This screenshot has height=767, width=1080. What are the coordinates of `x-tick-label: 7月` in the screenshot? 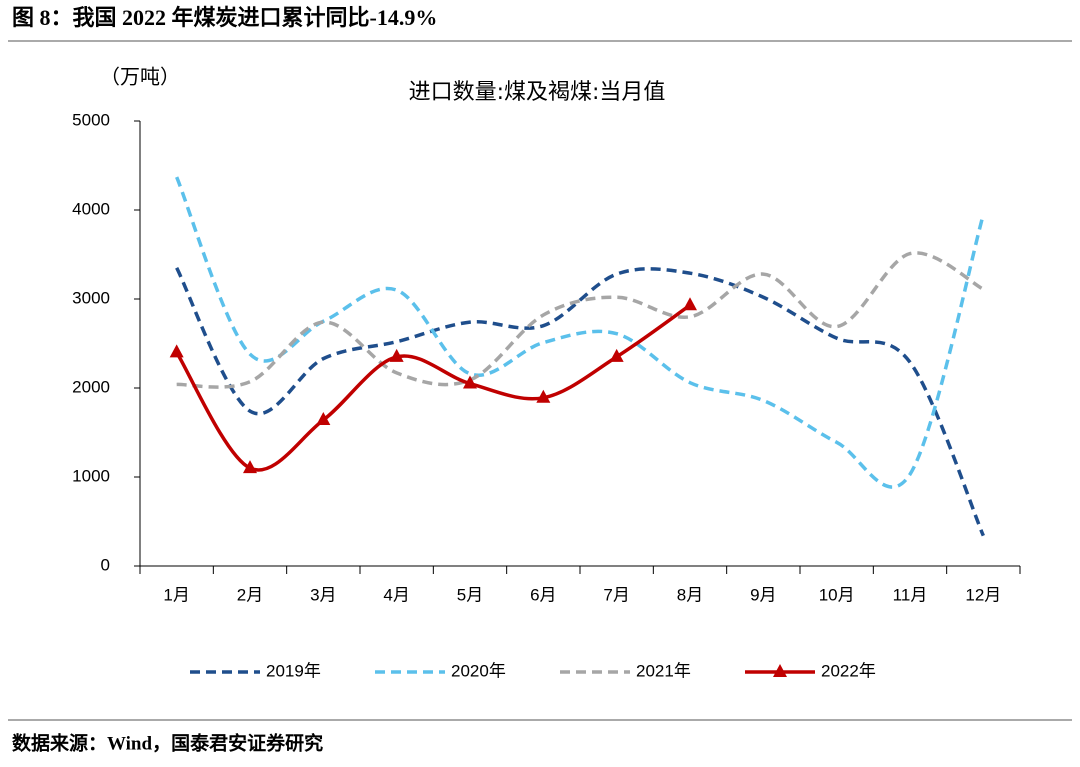 It's located at (616, 594).